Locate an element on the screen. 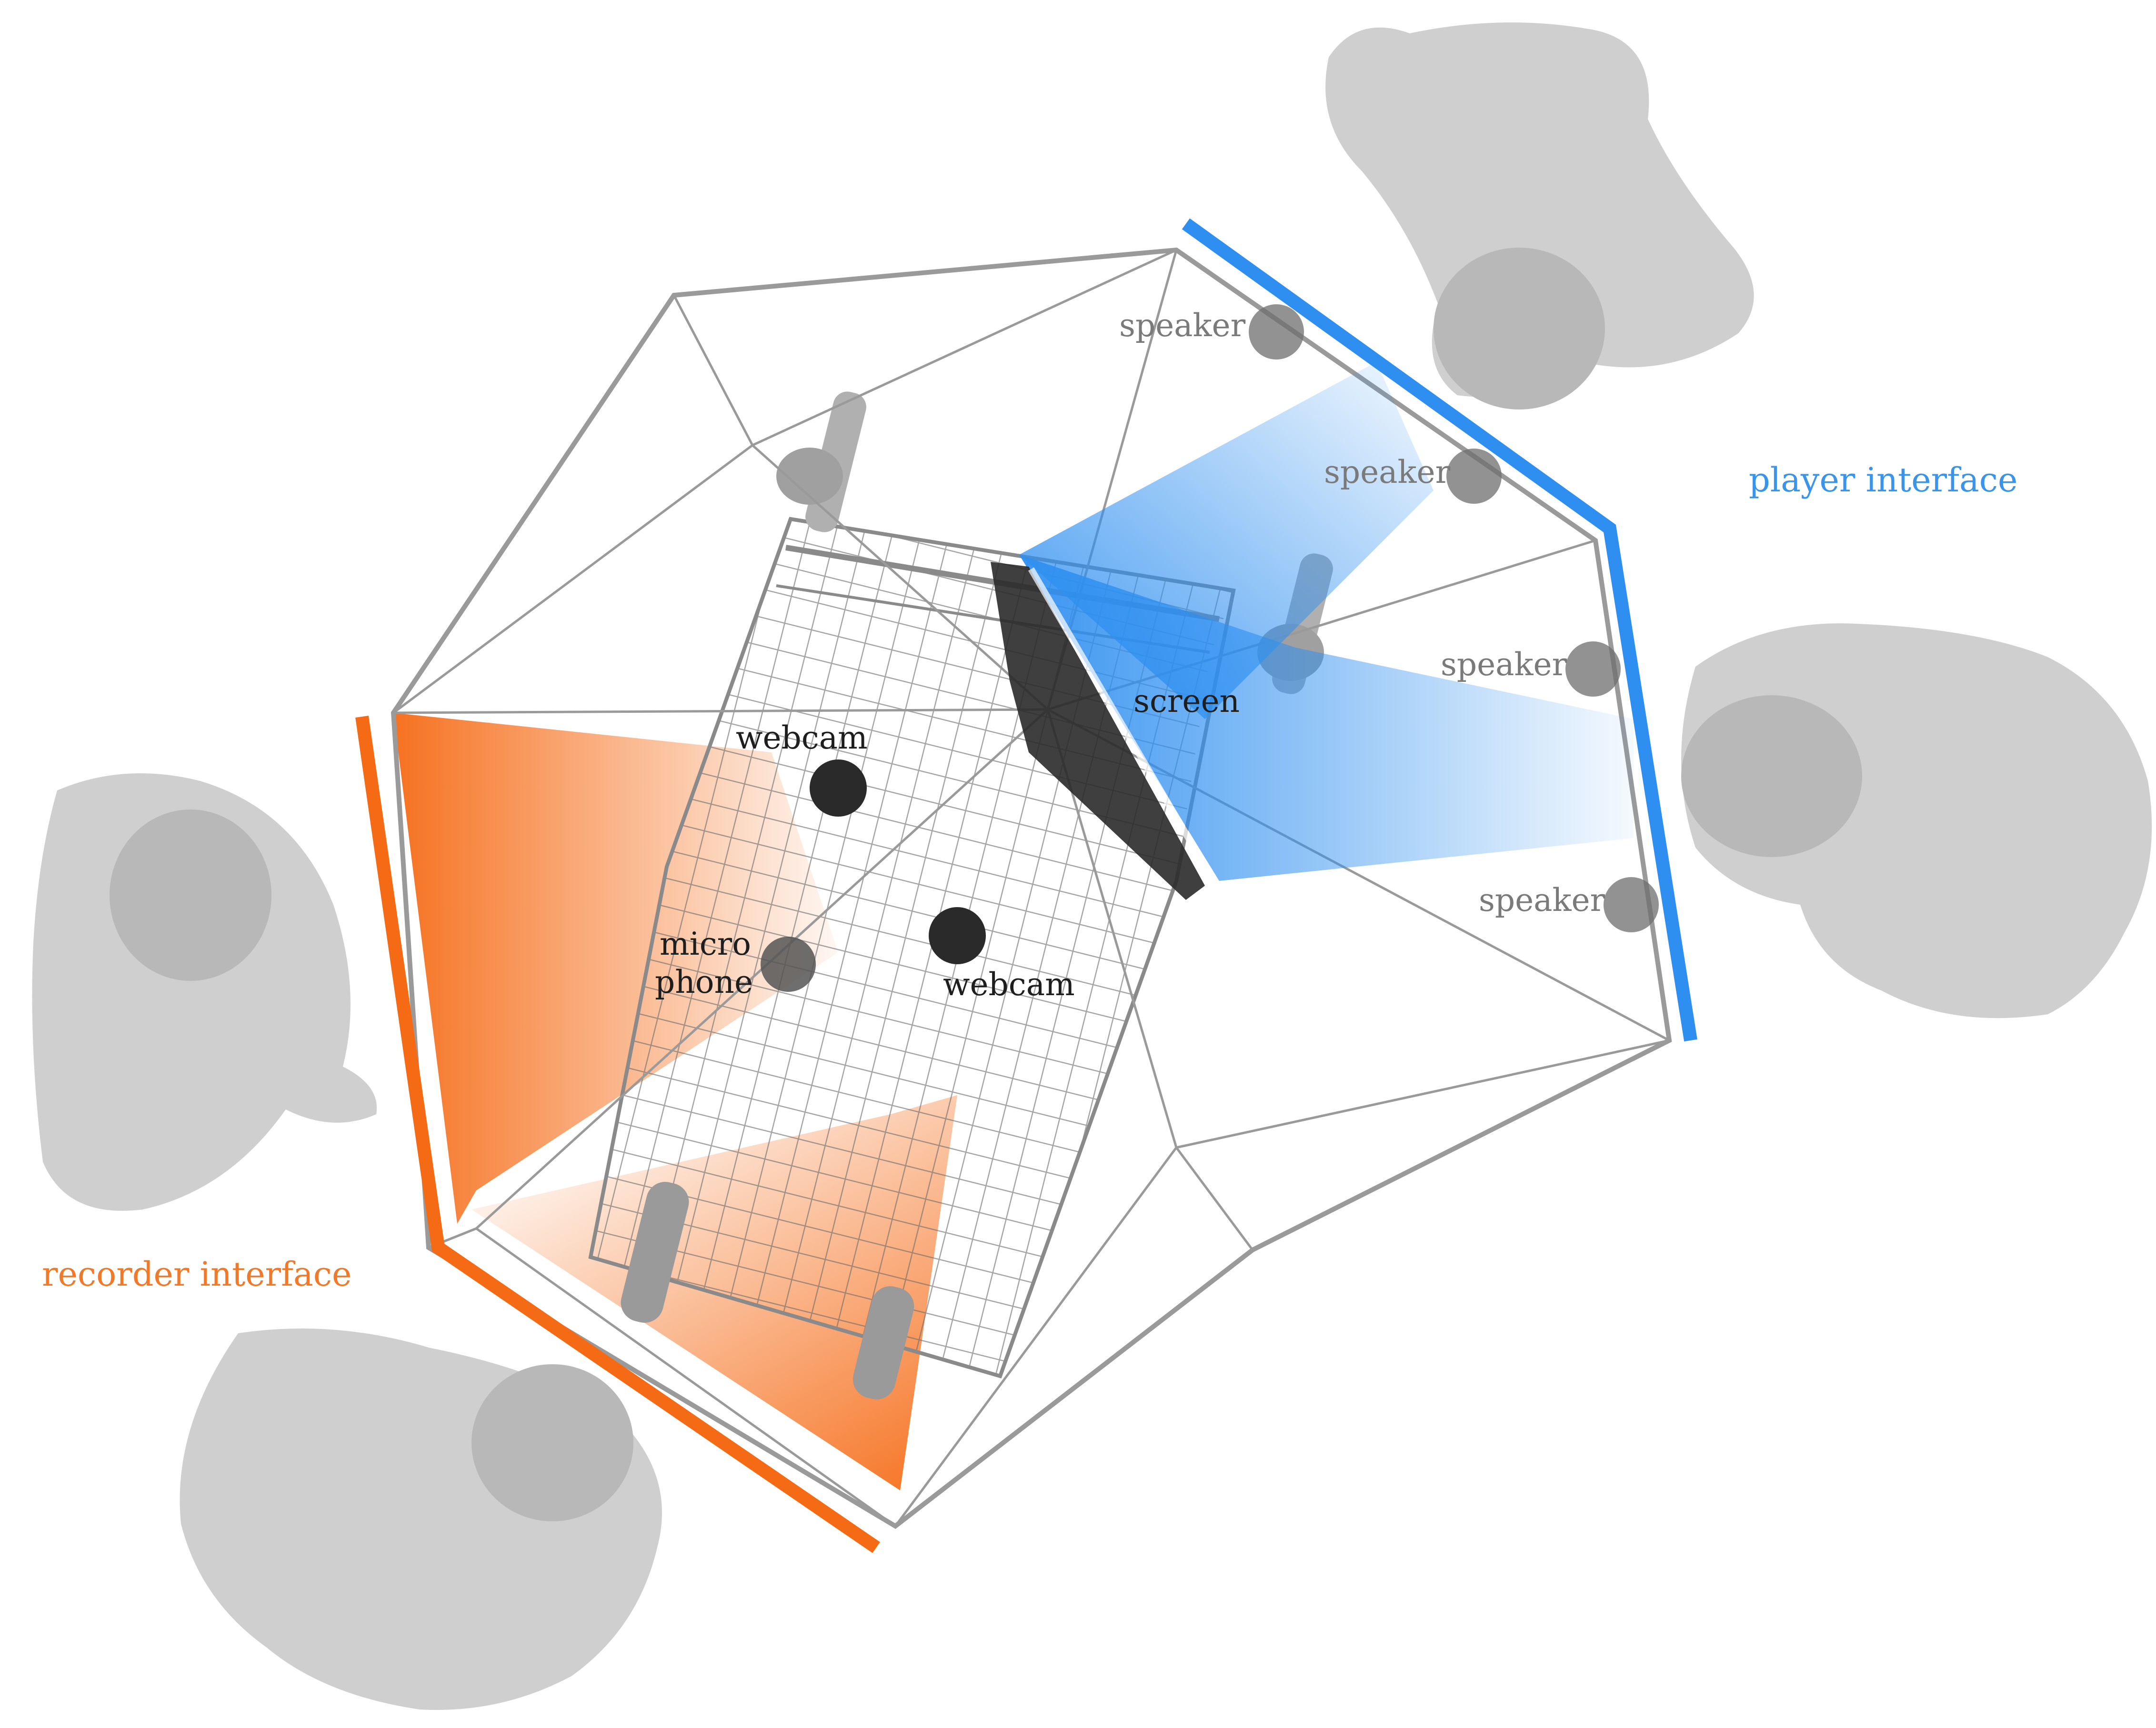 This screenshot has height=1728, width=2156. player-interface-label: player interface is located at coordinates (1883, 479).